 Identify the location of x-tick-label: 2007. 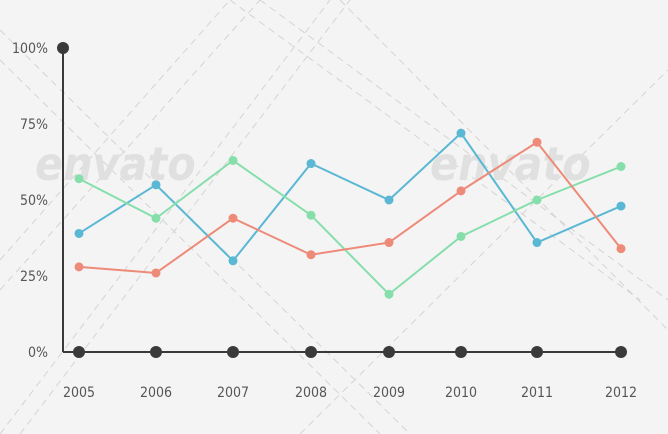
(233, 393).